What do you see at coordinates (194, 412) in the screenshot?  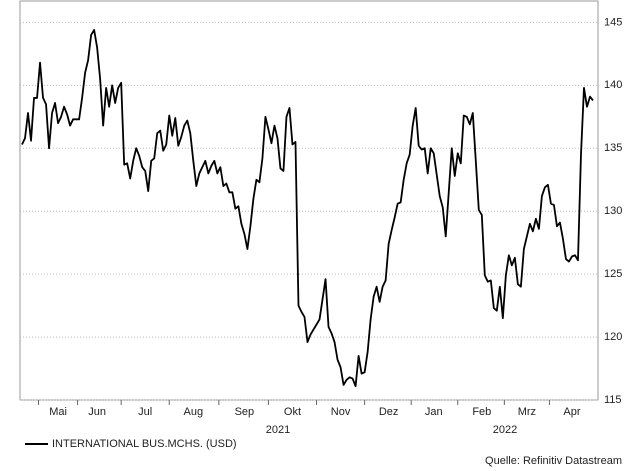 I see `x-tick-label: Aug` at bounding box center [194, 412].